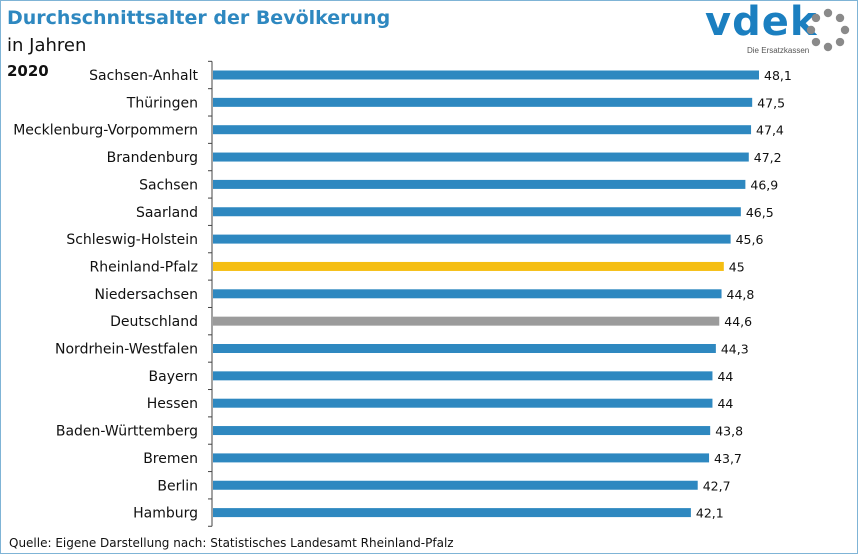 This screenshot has height=554, width=858. What do you see at coordinates (28, 71) in the screenshot?
I see `chart-year: 2020` at bounding box center [28, 71].